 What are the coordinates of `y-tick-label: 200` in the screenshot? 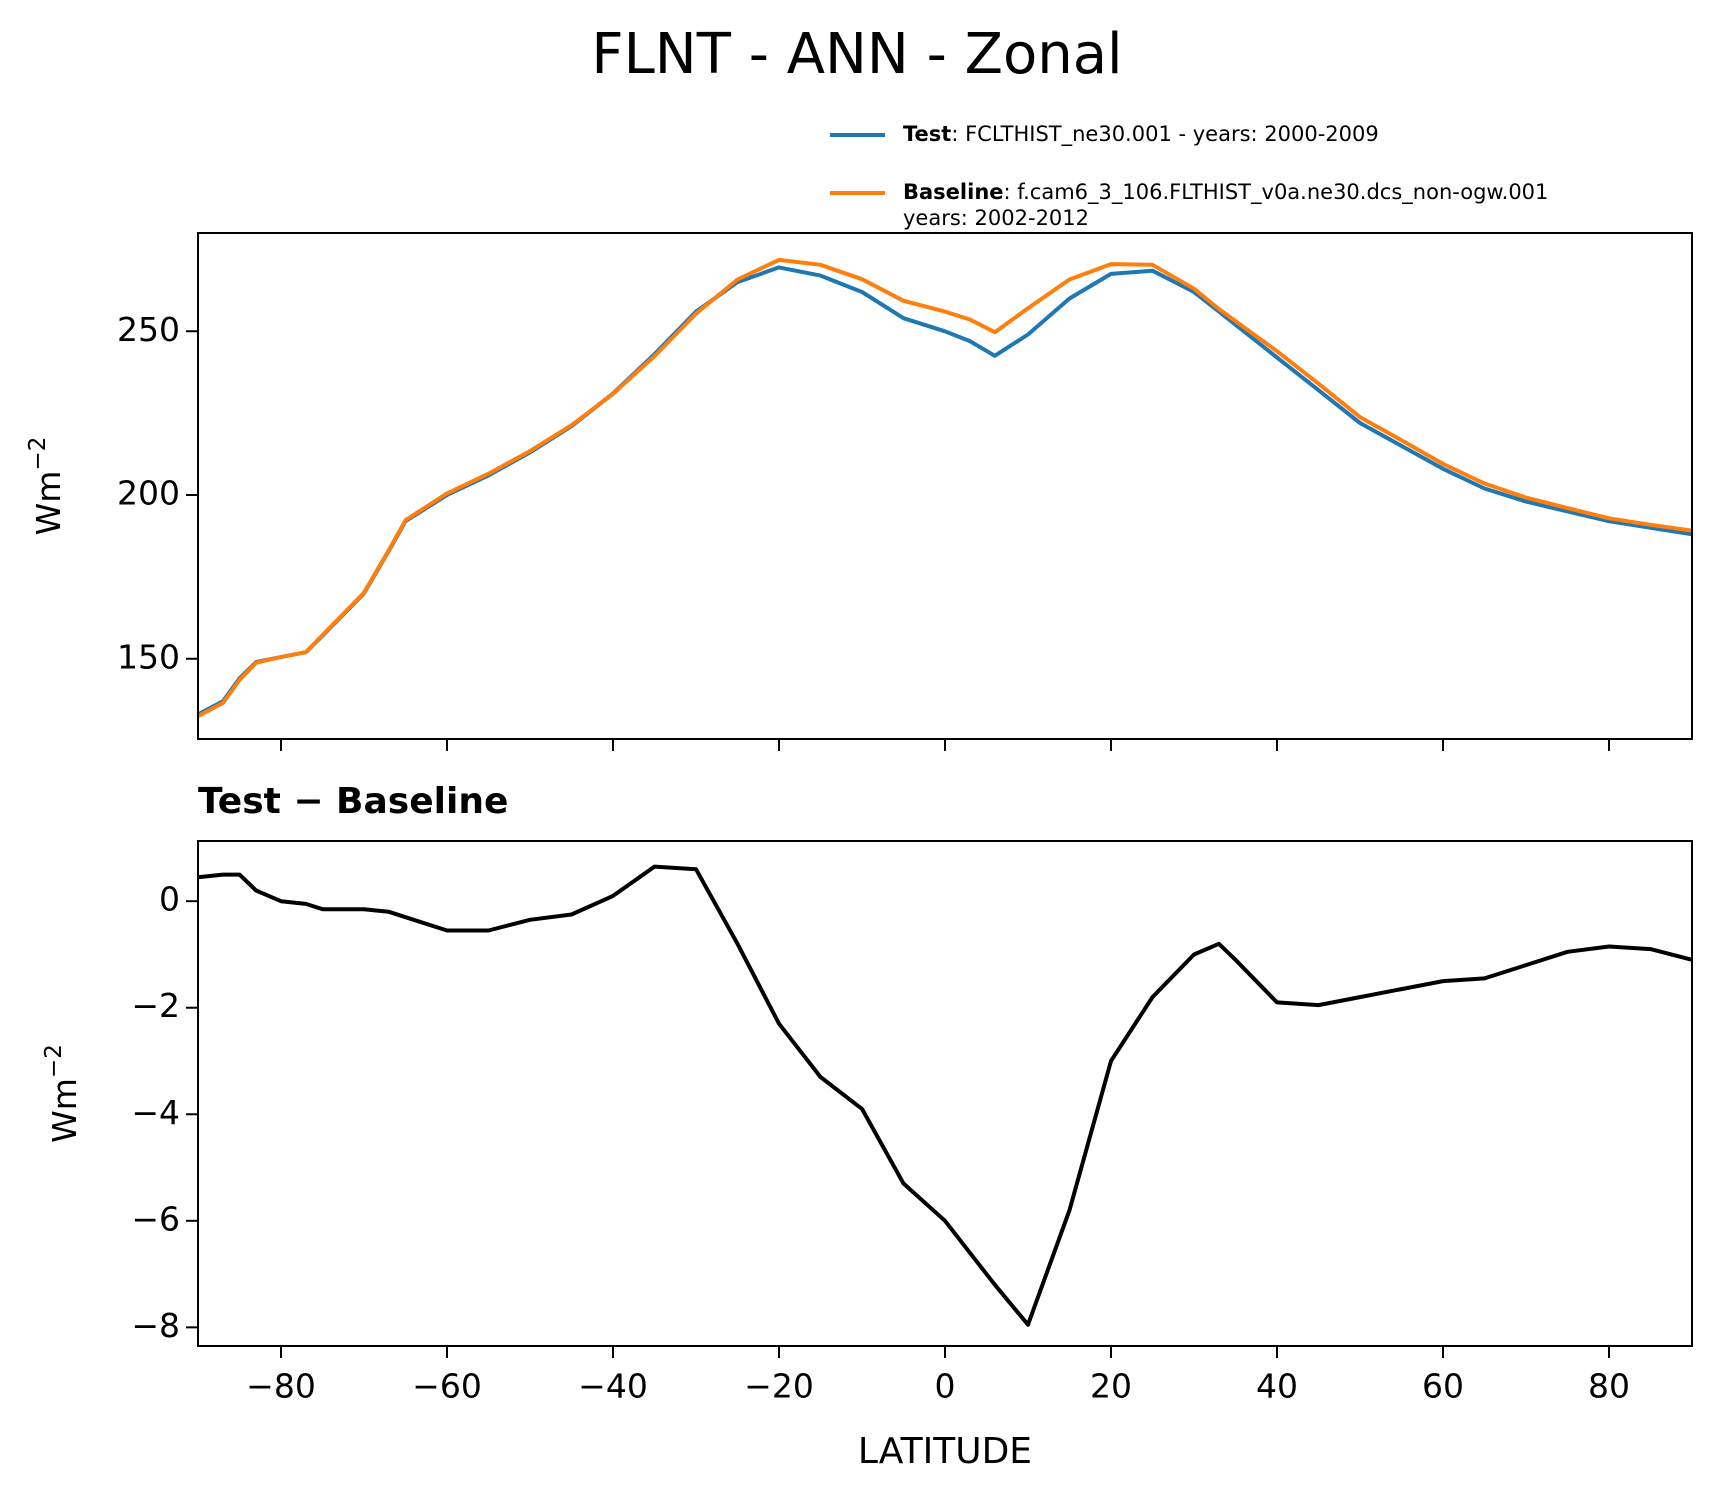 It's located at (148, 493).